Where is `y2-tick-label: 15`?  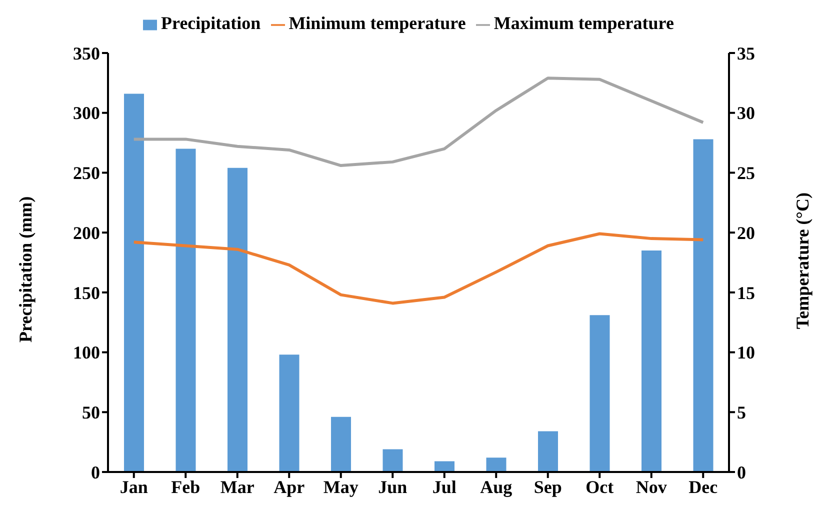
y2-tick-label: 15 is located at coordinates (746, 292).